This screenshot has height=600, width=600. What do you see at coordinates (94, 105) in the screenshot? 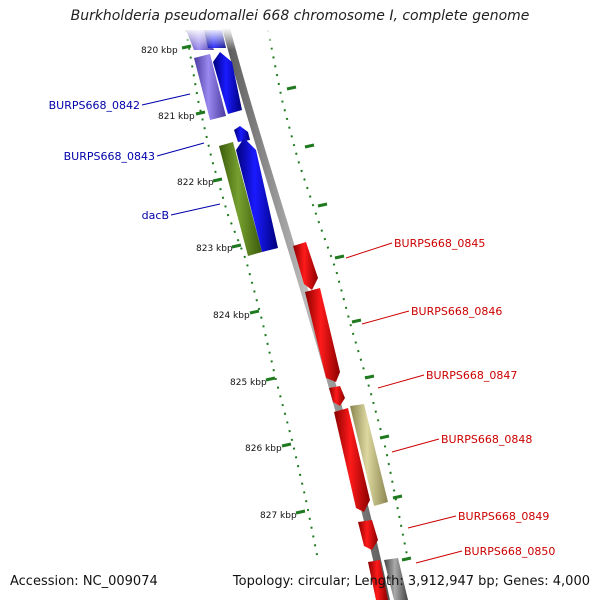
I see `label-BURPS668_0842: BURPS668_0842` at bounding box center [94, 105].